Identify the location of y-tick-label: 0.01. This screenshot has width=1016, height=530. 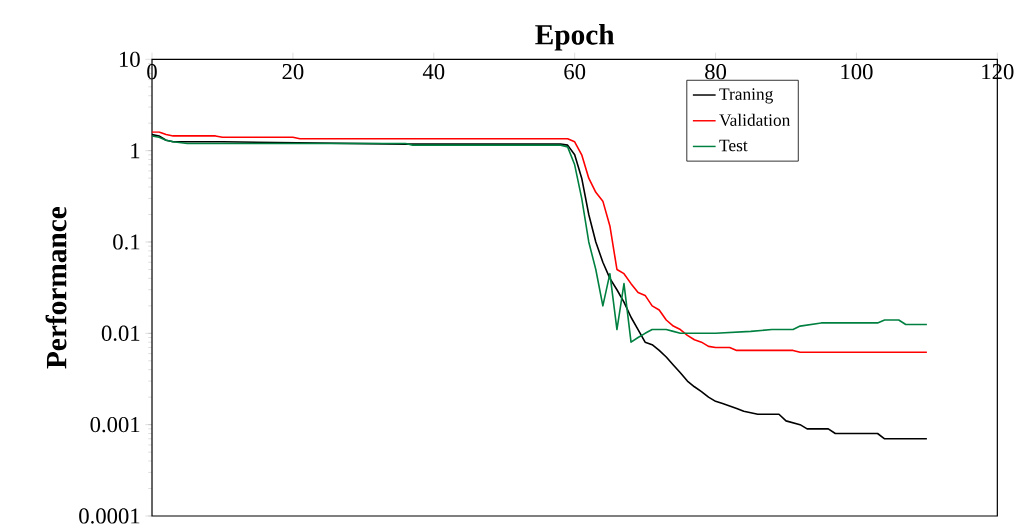
(120, 333).